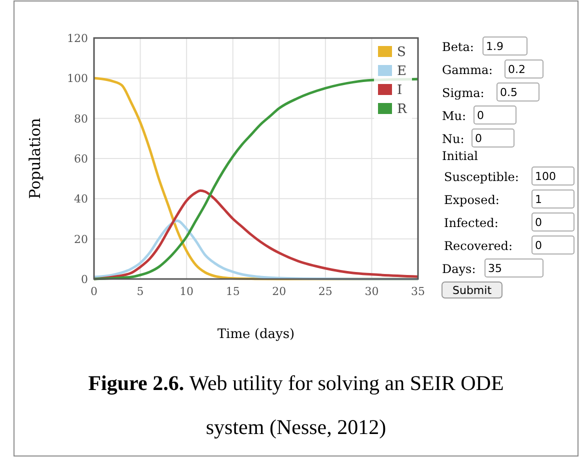 The height and width of the screenshot is (471, 586). Describe the element at coordinates (460, 156) in the screenshot. I see `text: Initial` at that location.